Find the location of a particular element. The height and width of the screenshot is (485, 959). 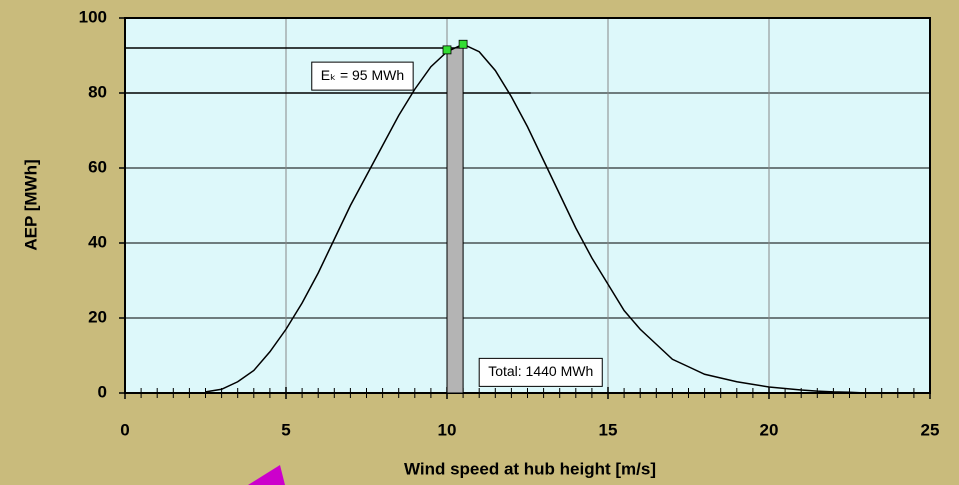

y-tick-label: 20 is located at coordinates (97, 316).